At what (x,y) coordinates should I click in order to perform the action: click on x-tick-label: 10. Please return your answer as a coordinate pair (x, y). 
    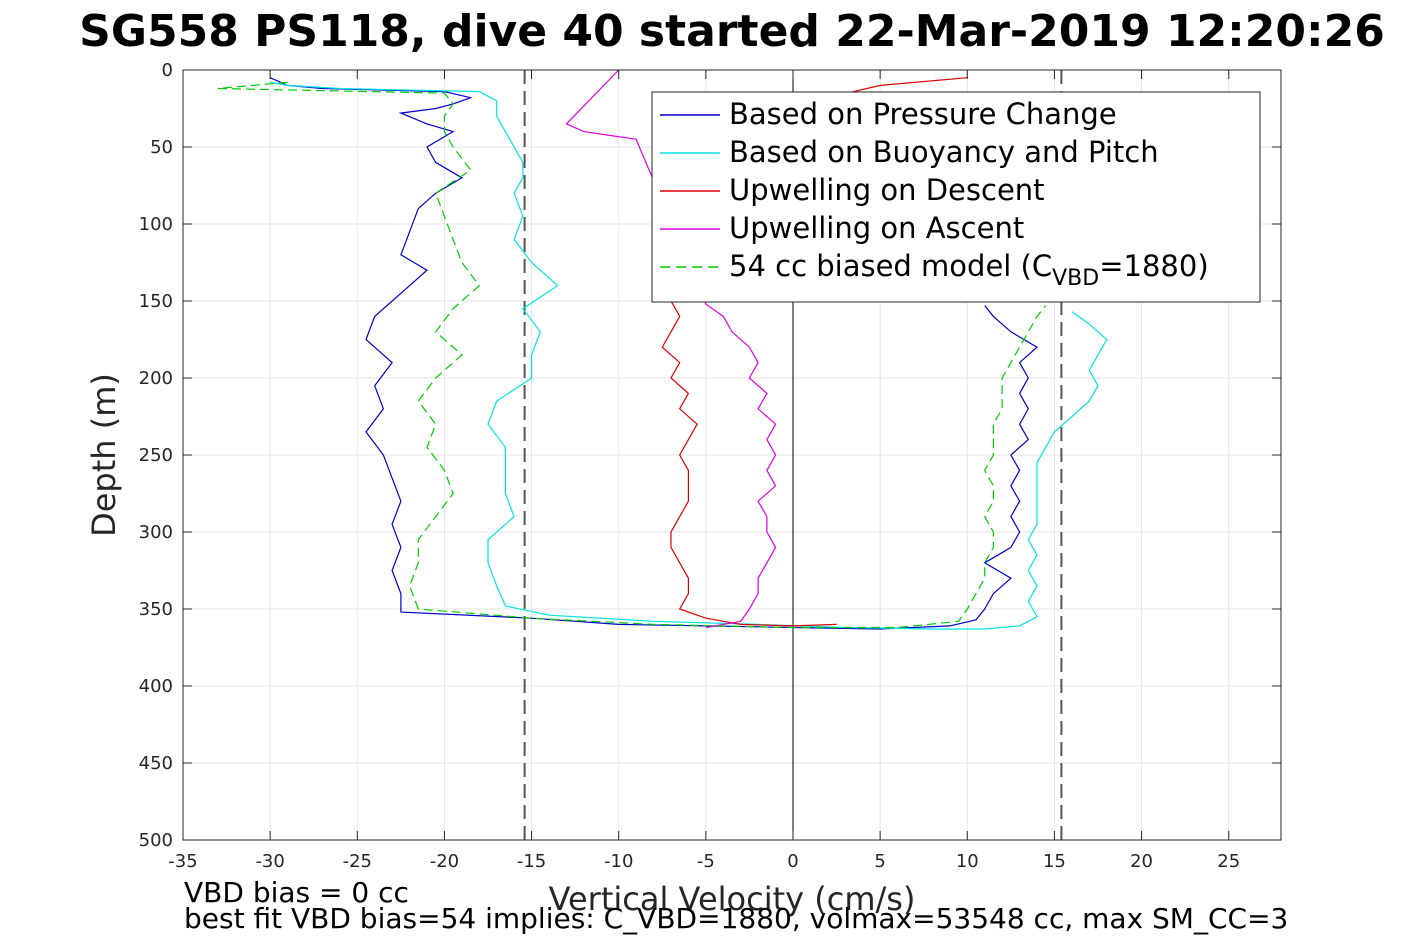
    Looking at the image, I should click on (967, 861).